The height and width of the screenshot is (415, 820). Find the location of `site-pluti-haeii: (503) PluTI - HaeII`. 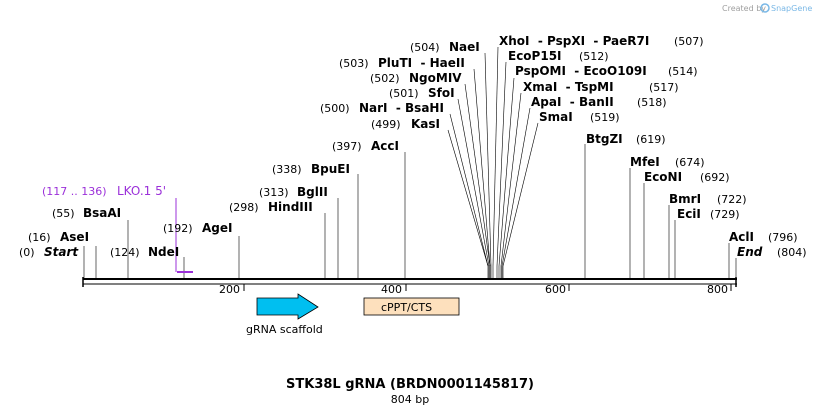

site-pluti-haeii: (503) PluTI - HaeII is located at coordinates (402, 63).